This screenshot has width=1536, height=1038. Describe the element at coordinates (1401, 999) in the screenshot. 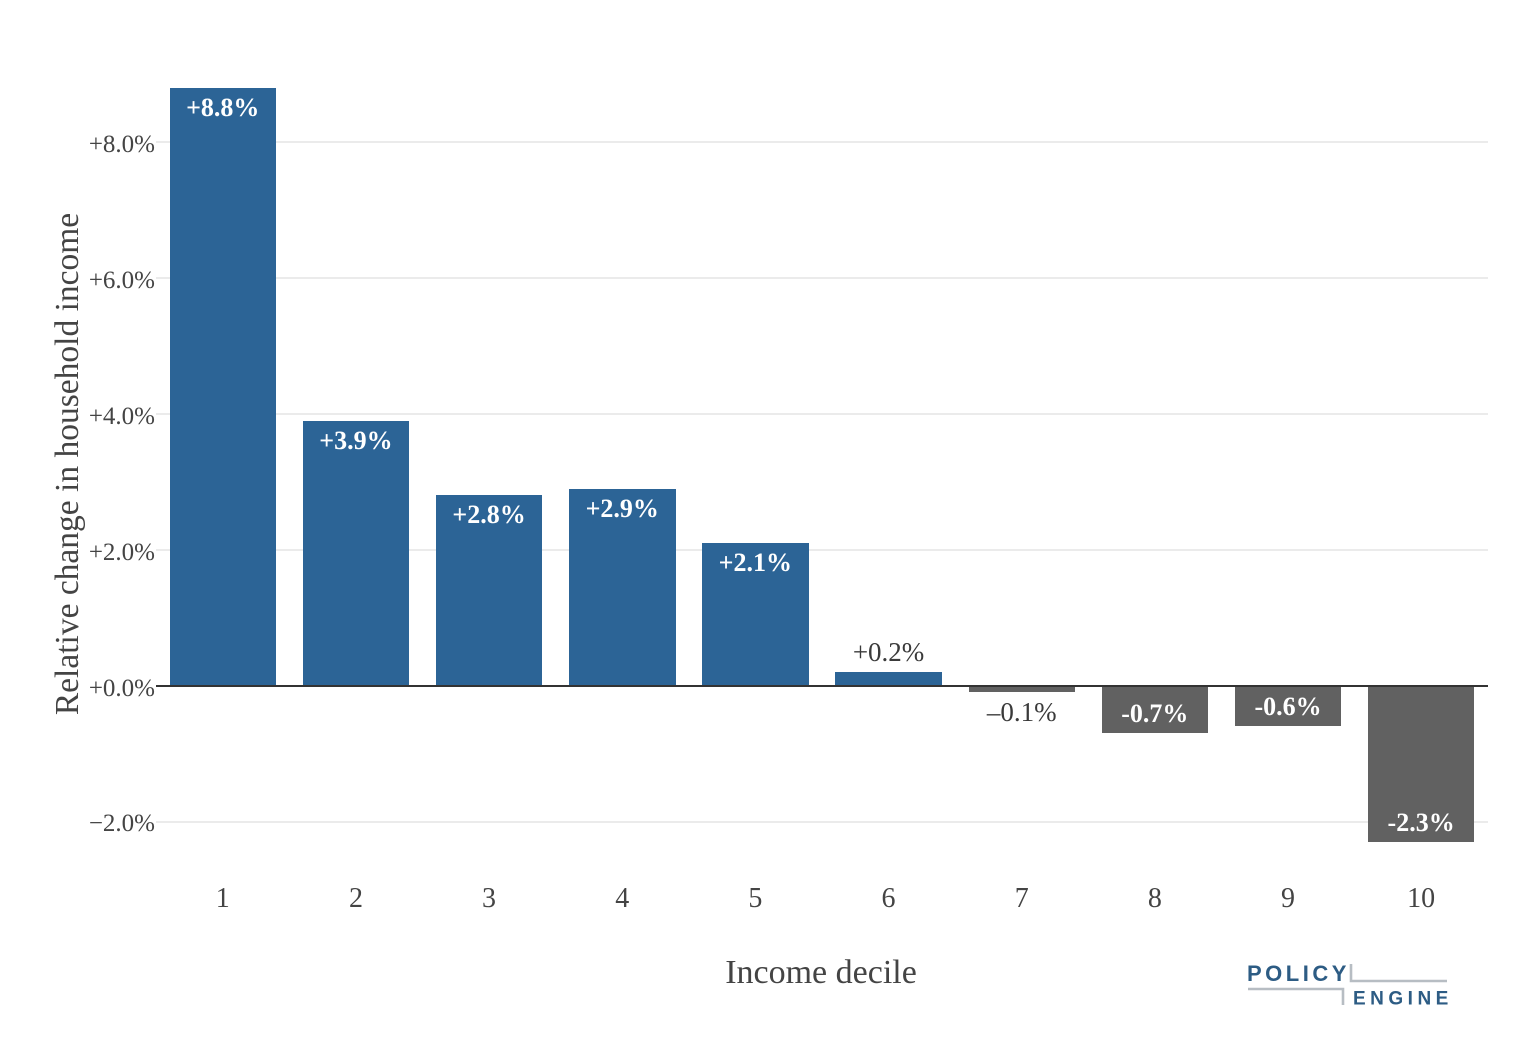

I see `svg-text: ENGINE` at that location.